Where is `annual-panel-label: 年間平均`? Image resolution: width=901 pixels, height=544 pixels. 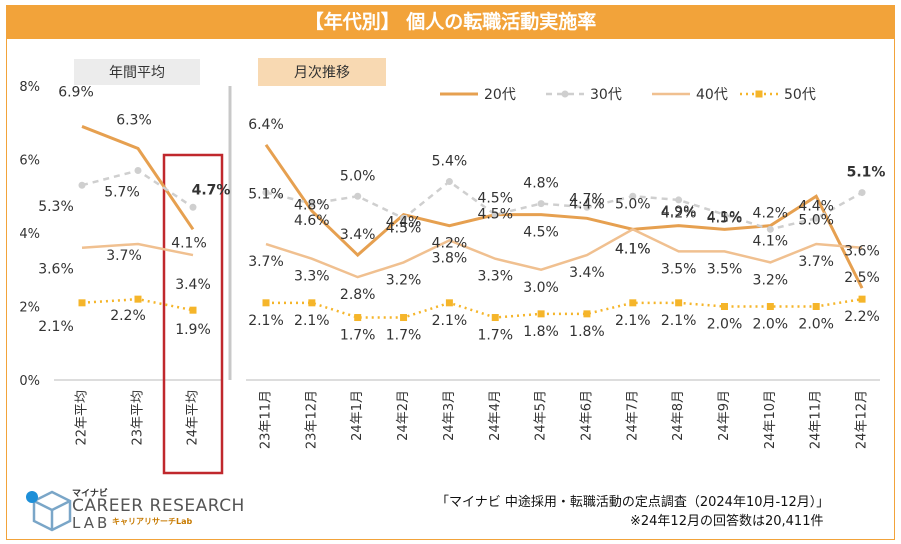 annual-panel-label: 年間平均 is located at coordinates (137, 73).